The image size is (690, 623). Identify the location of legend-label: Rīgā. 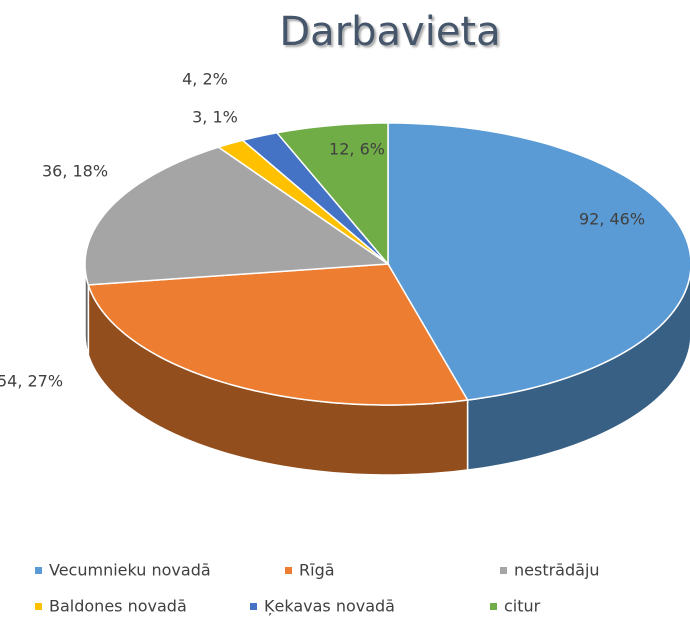
(317, 570).